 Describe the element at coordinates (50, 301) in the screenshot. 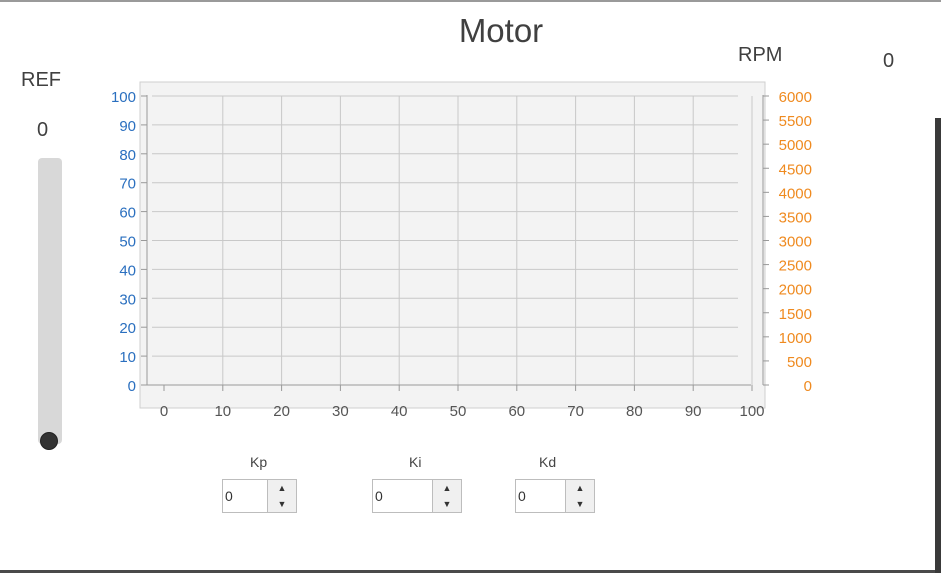

I see `ref-slider-track` at that location.